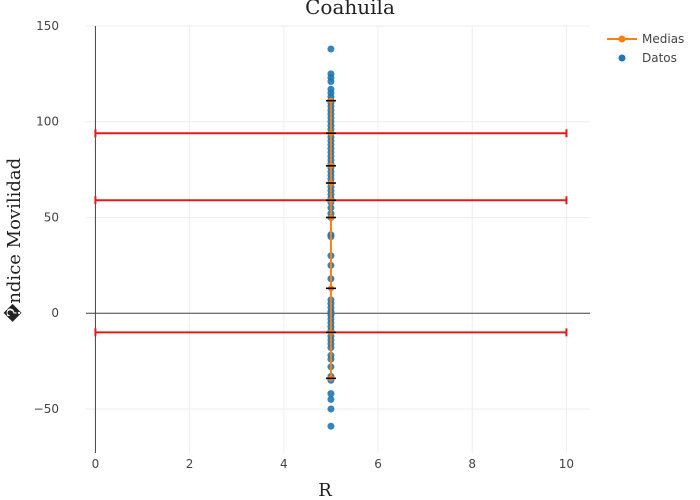  Describe the element at coordinates (566, 464) in the screenshot. I see `x-tick-label: 10` at that location.